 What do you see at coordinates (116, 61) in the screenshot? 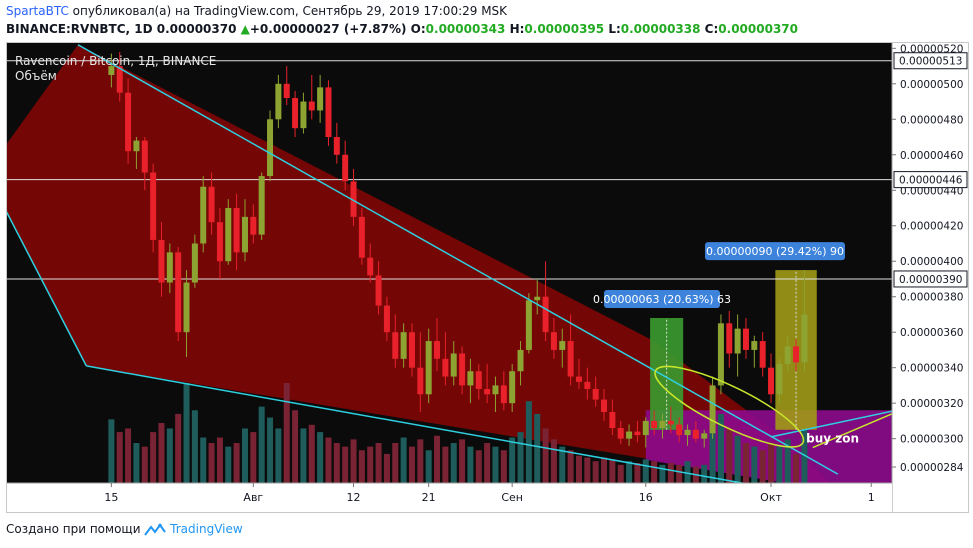
I see `legend-symbol: Ravencoin / Bitcoin, 1Д, BINANCE` at bounding box center [116, 61].